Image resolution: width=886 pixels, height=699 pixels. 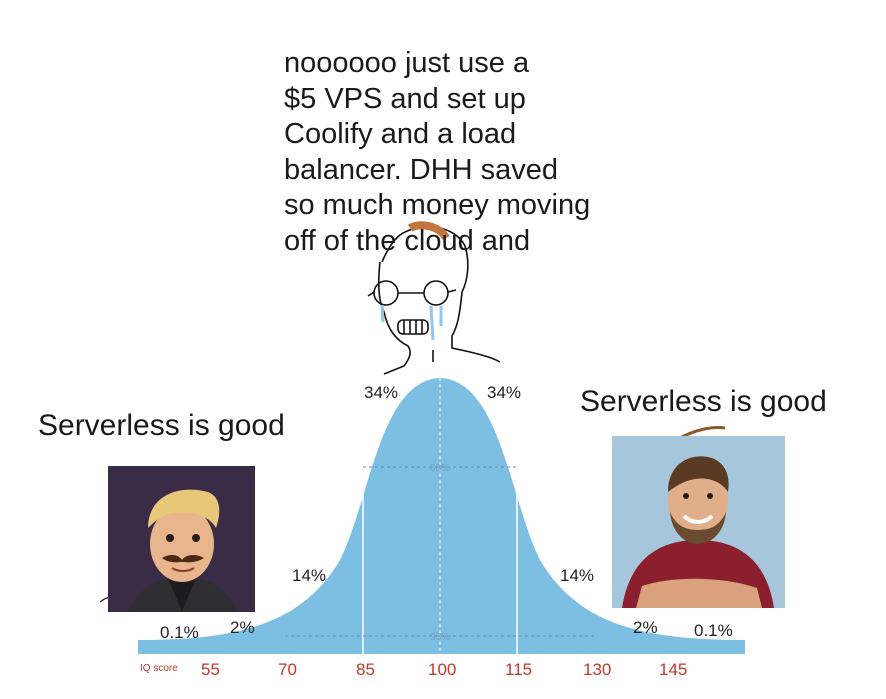 I want to click on crying-wojak-drawing, so click(x=434, y=298).